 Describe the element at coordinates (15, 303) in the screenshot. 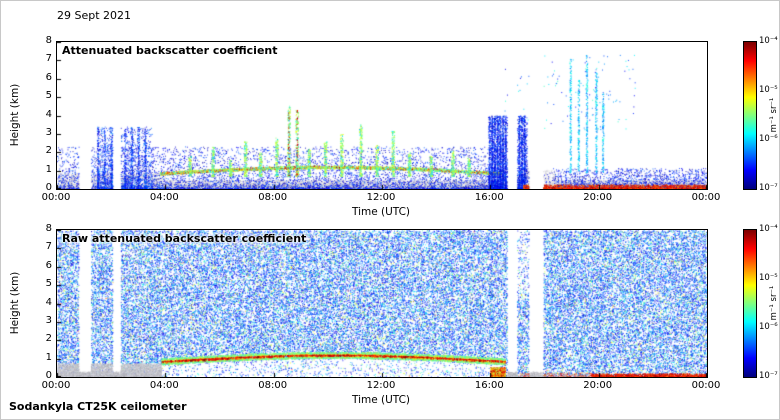

I see `y-axis-label: Height (km)` at that location.